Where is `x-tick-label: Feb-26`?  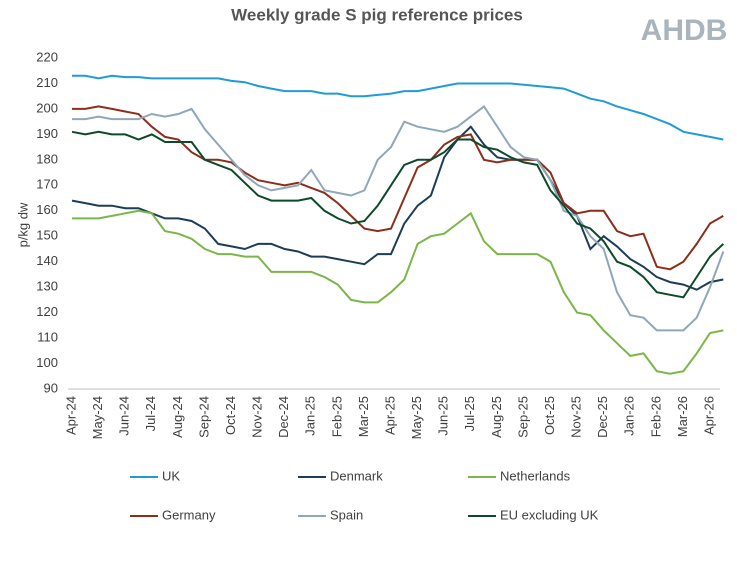 x-tick-label: Feb-26 is located at coordinates (655, 416).